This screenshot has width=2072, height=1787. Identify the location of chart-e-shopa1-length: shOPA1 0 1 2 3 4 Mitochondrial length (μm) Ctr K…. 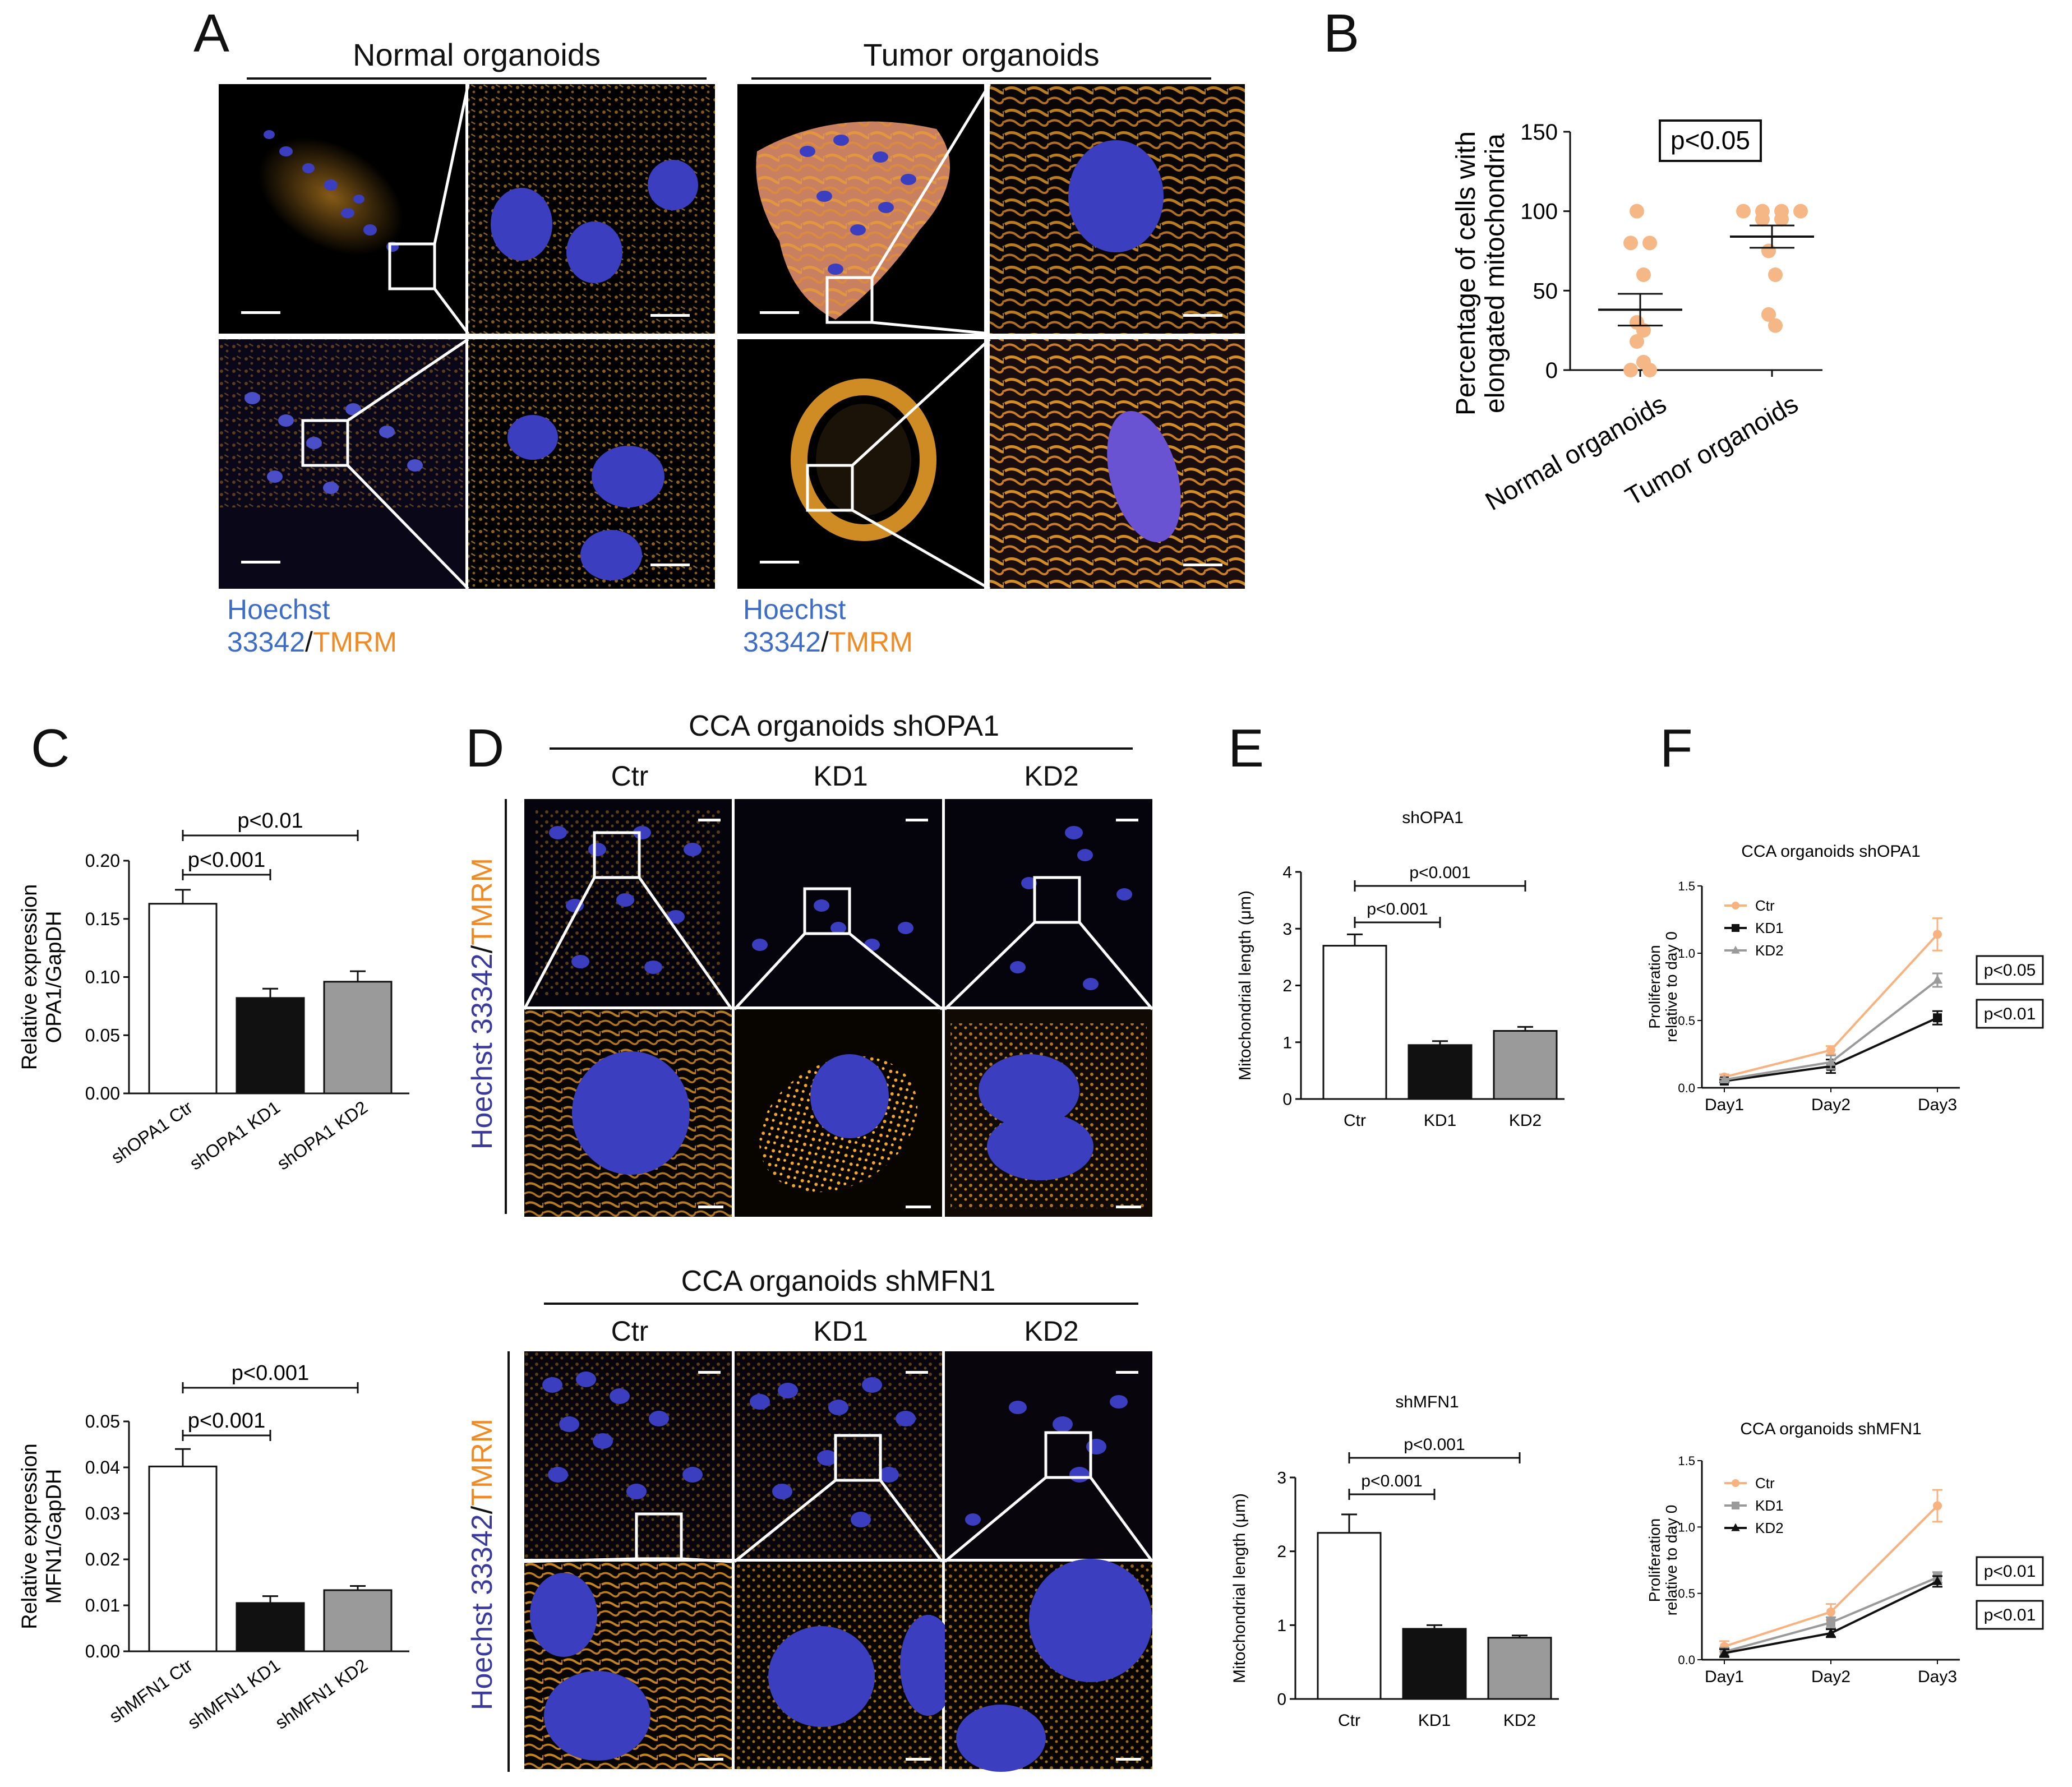
(1400, 969).